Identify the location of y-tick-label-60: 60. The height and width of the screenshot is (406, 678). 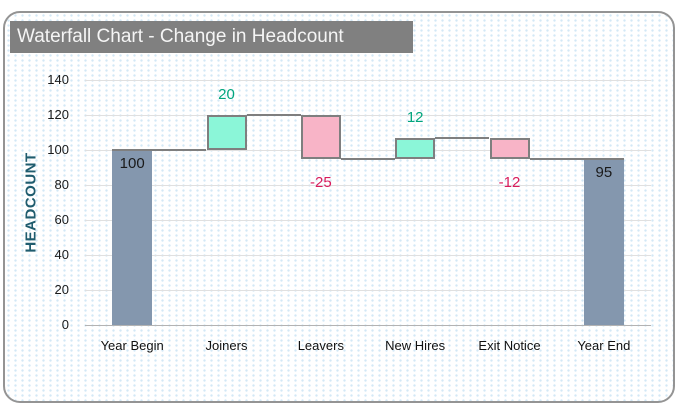
(61, 219).